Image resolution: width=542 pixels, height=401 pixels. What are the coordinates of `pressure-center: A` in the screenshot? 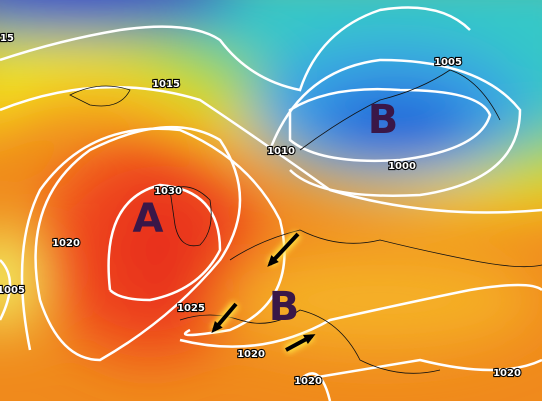 It's located at (148, 219).